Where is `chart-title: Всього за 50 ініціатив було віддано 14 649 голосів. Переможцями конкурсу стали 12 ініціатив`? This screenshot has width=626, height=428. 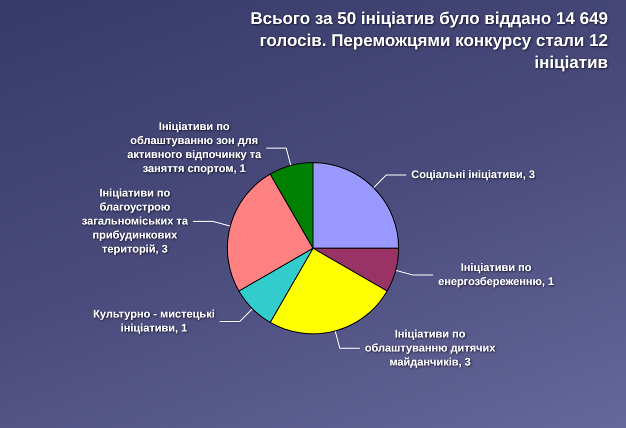
chart-title: Всього за 50 ініціатив було віддано 14 649 голосів. Переможцями конкурсу стали 12 ініціатив is located at coordinates (428, 41).